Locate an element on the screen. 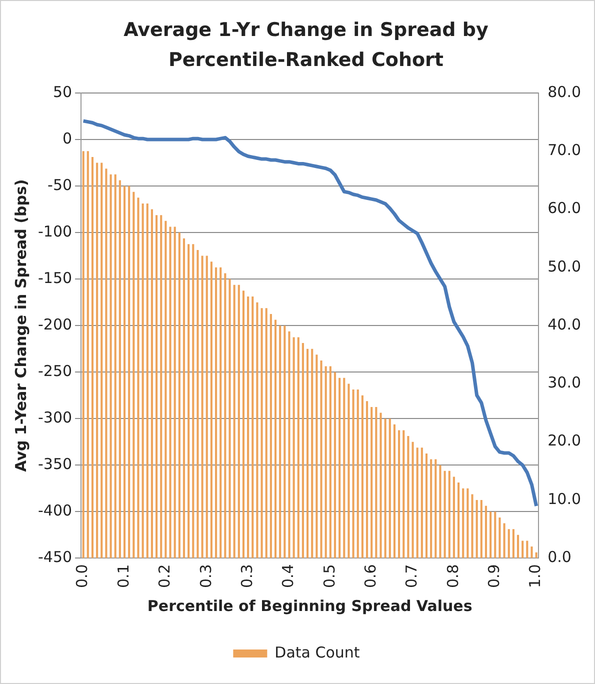 Image resolution: width=595 pixels, height=684 pixels. x-axis-title: Percentile of Beginning Spread Values is located at coordinates (309, 605).